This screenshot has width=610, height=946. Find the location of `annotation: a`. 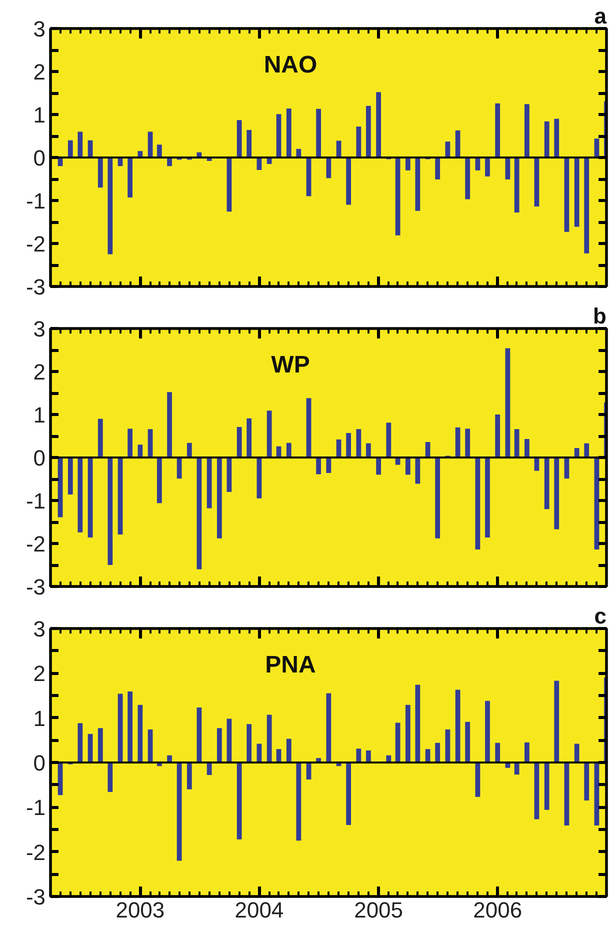

annotation: a is located at coordinates (601, 16).